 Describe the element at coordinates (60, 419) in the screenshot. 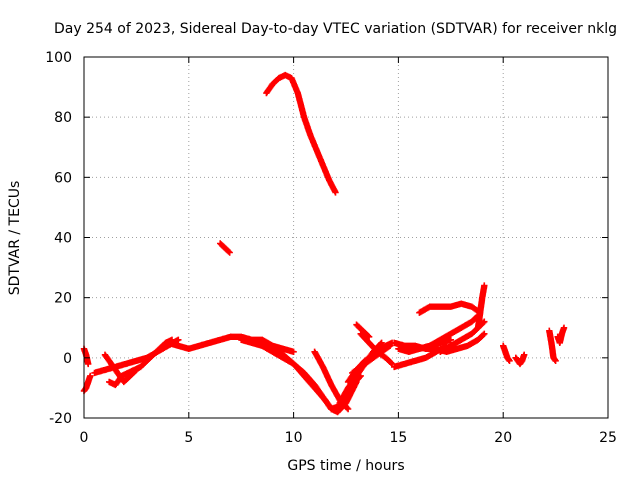

I see `y-tick-label: -20` at that location.